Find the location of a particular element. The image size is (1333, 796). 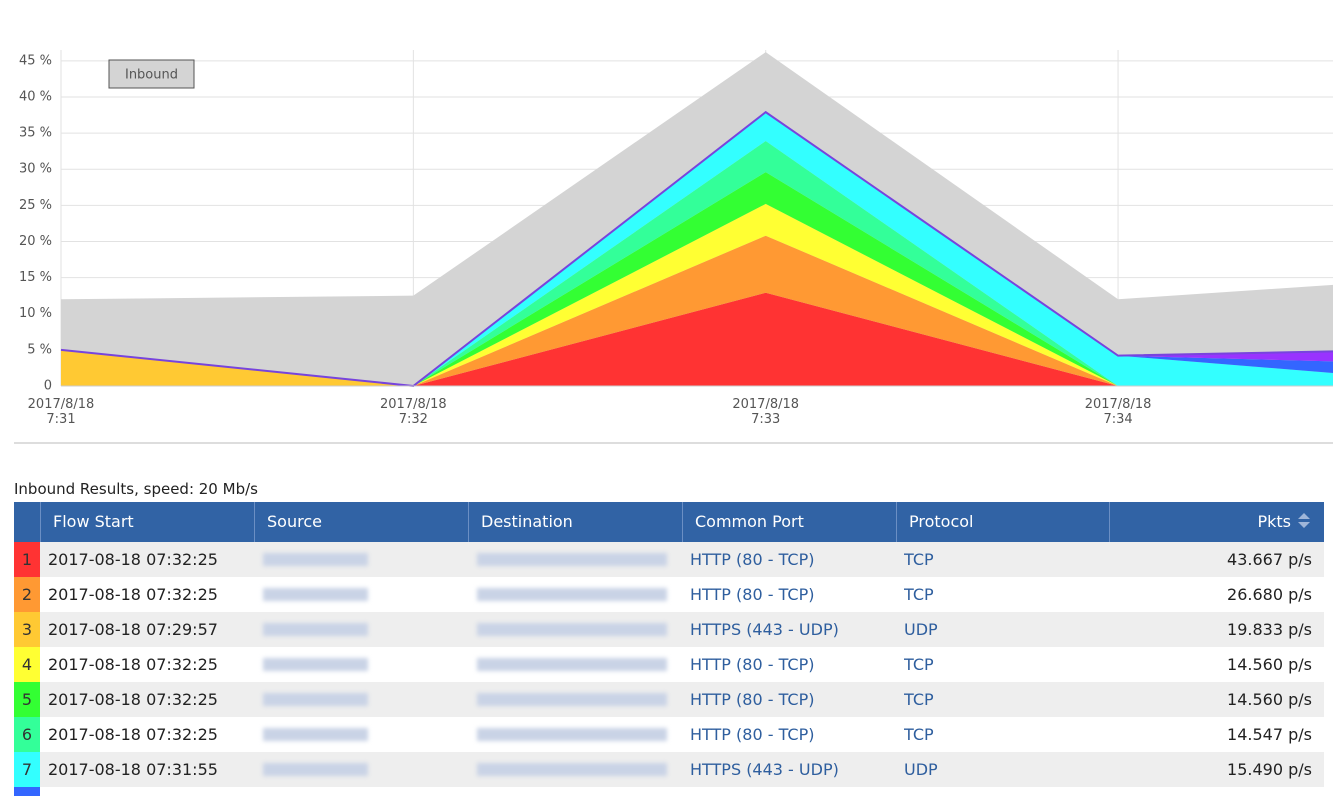

flow-start: 2017-08-18 07:29:57 is located at coordinates (133, 629).